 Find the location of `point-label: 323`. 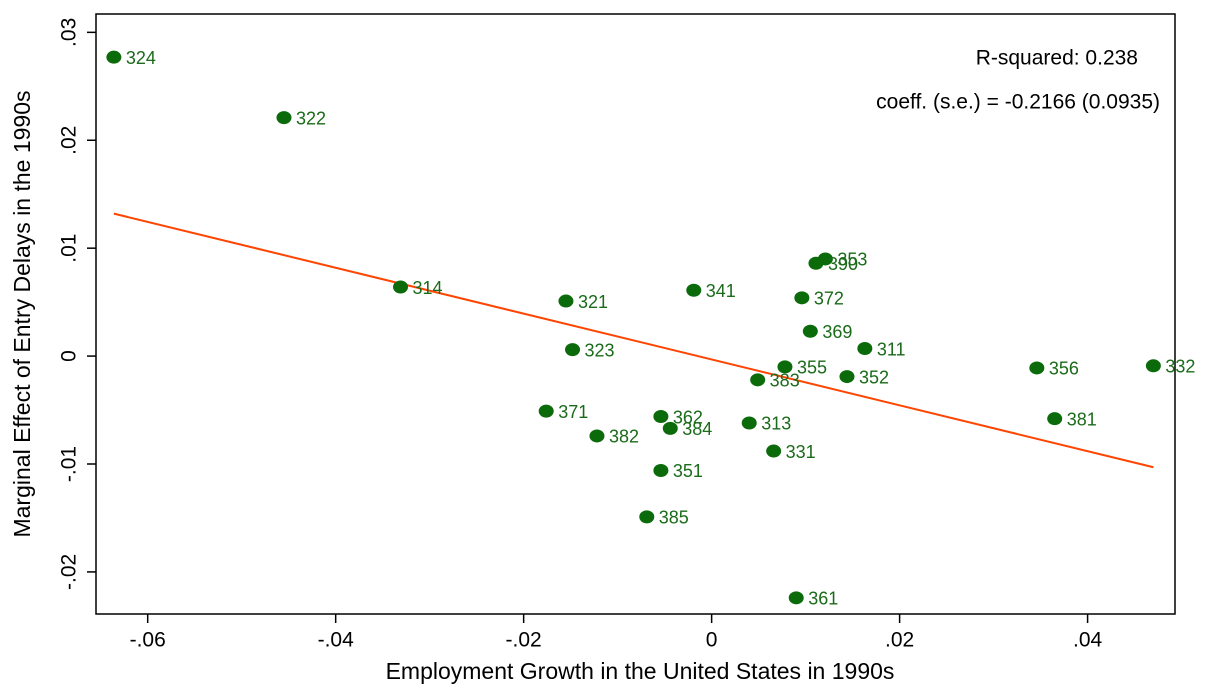

point-label: 323 is located at coordinates (600, 350).